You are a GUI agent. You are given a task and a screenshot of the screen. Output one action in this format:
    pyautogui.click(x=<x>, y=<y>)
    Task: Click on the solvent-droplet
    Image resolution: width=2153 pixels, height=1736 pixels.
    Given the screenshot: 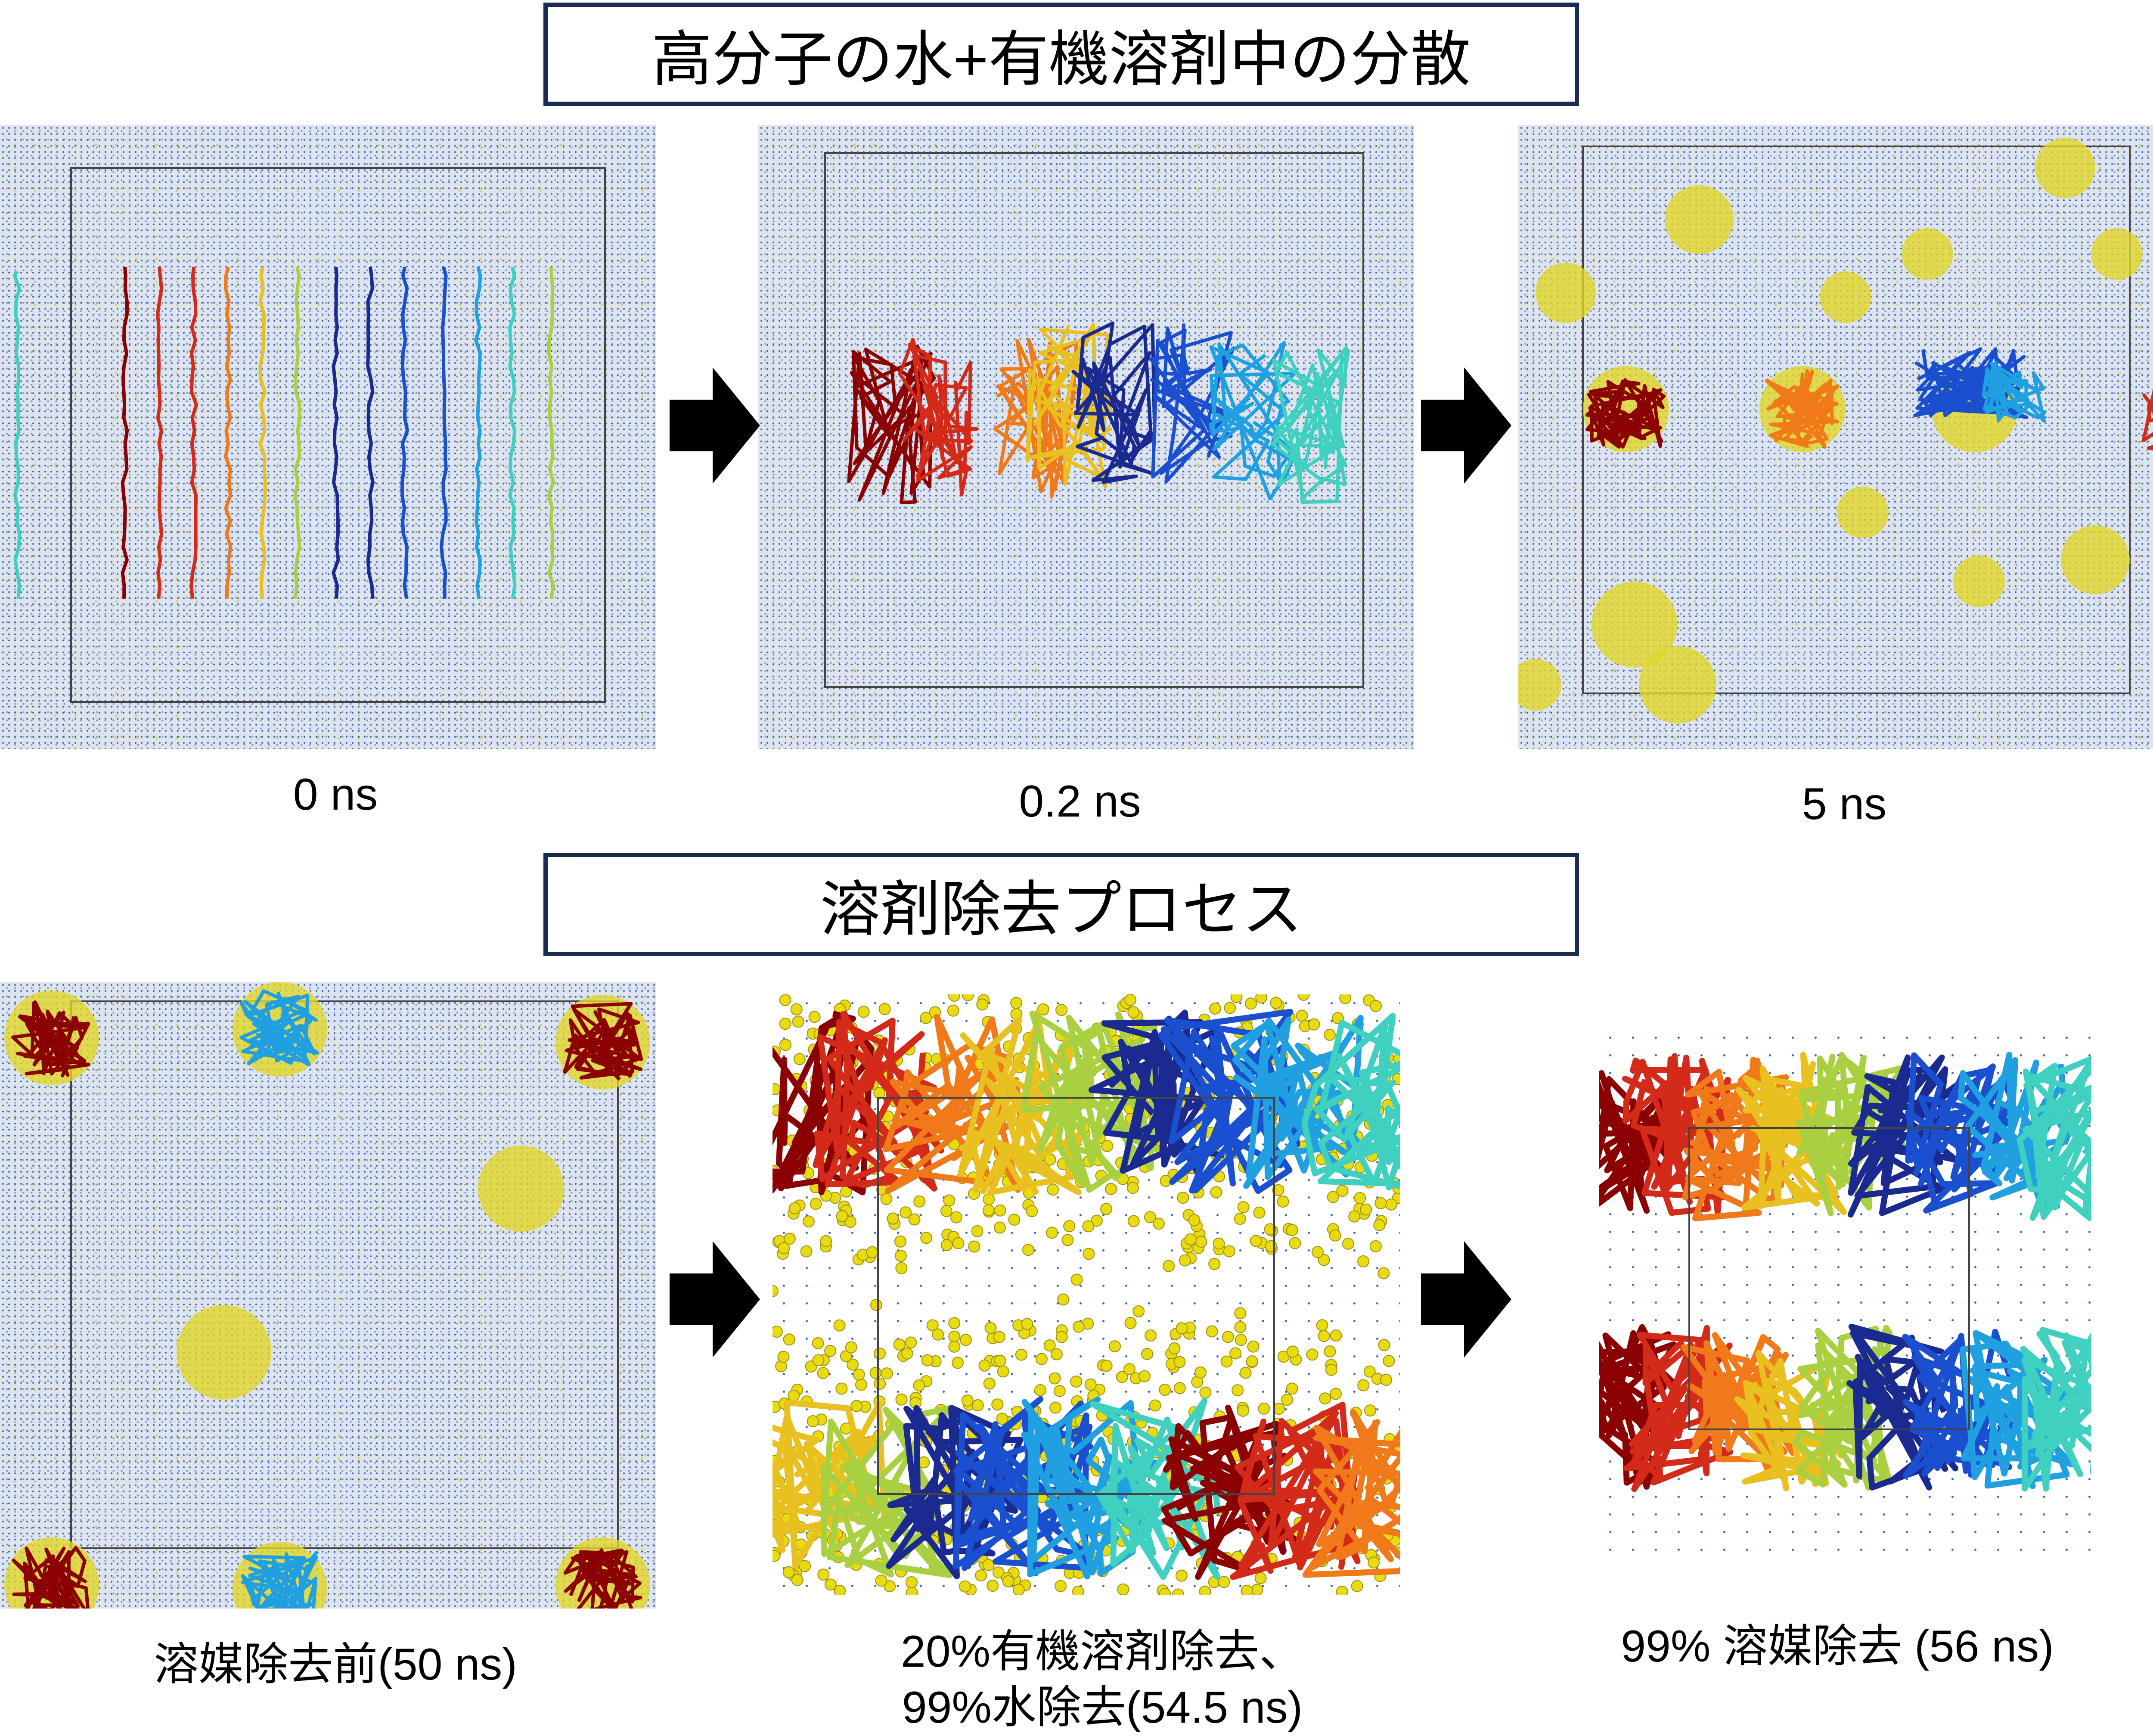 What is the action you would take?
    pyautogui.click(x=1845, y=297)
    